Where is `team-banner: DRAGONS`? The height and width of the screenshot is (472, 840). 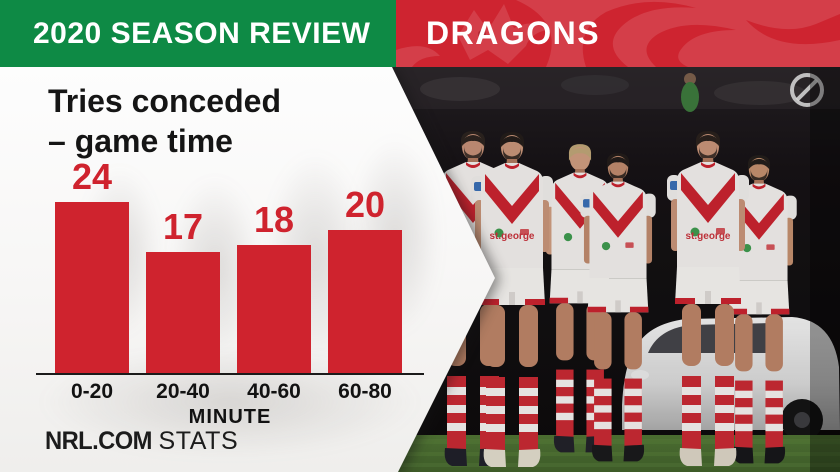
team-banner: DRAGONS is located at coordinates (618, 33).